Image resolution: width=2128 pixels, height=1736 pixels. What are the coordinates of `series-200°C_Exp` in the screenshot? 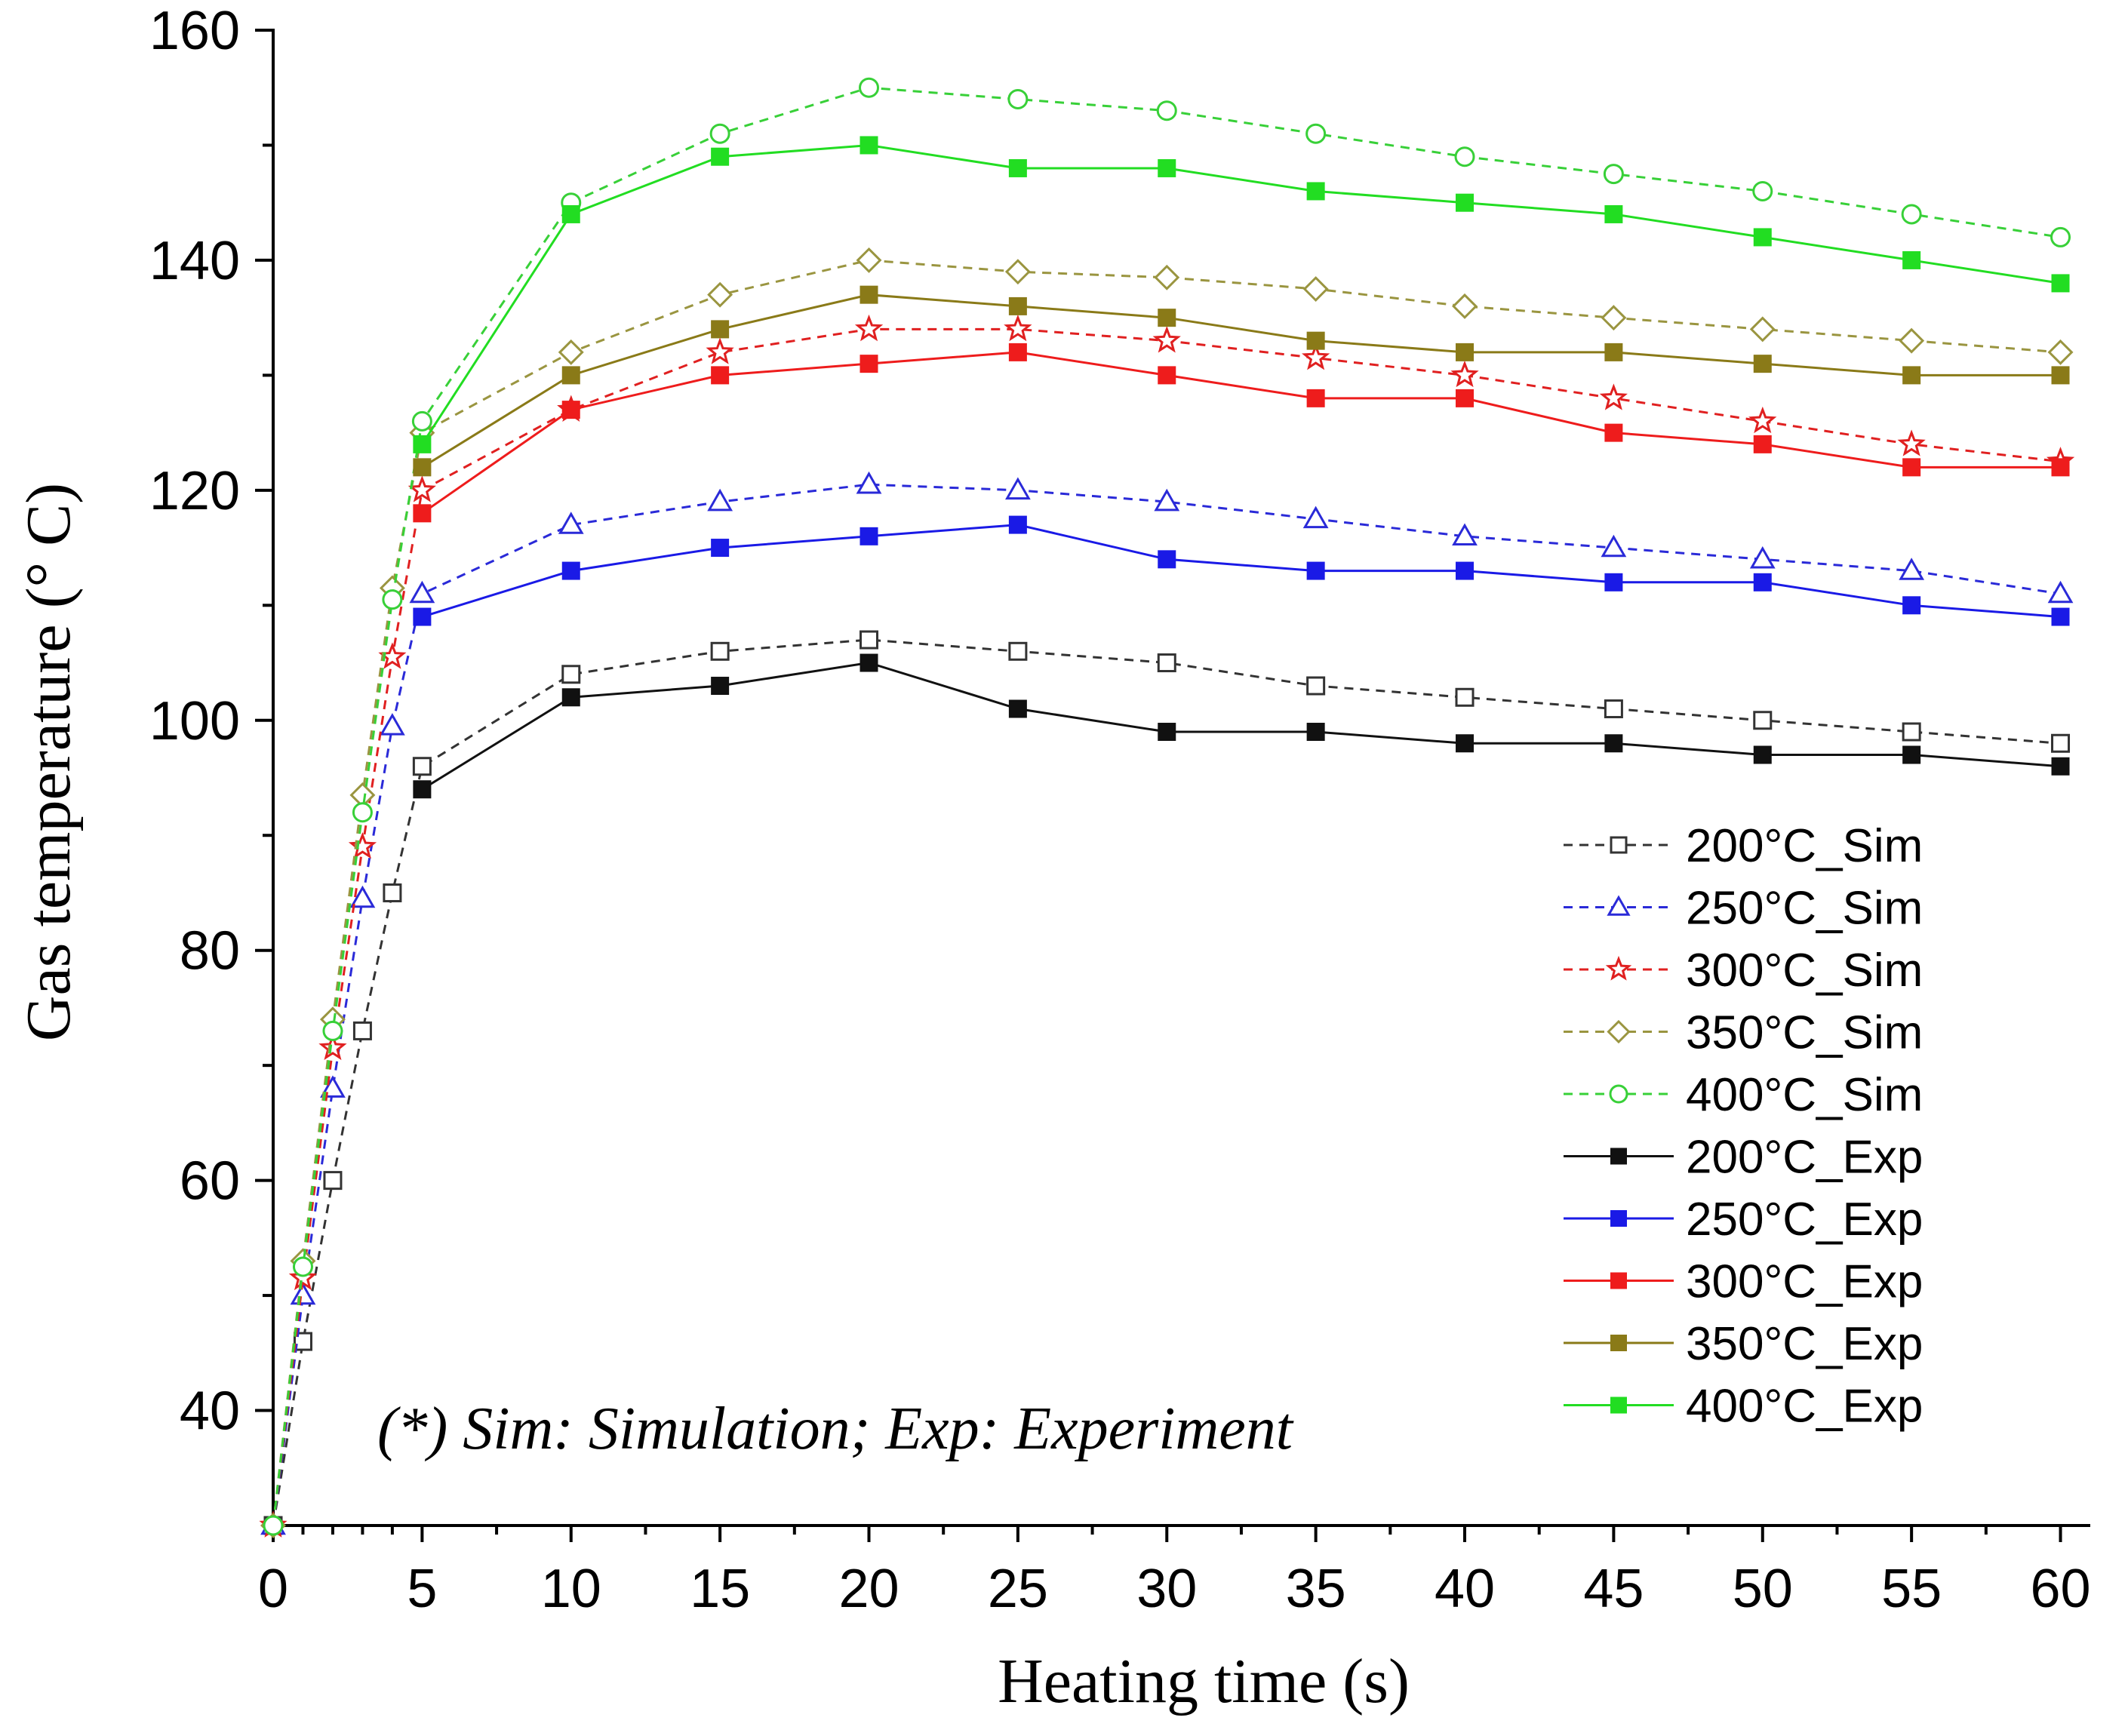 It's located at (1241, 726).